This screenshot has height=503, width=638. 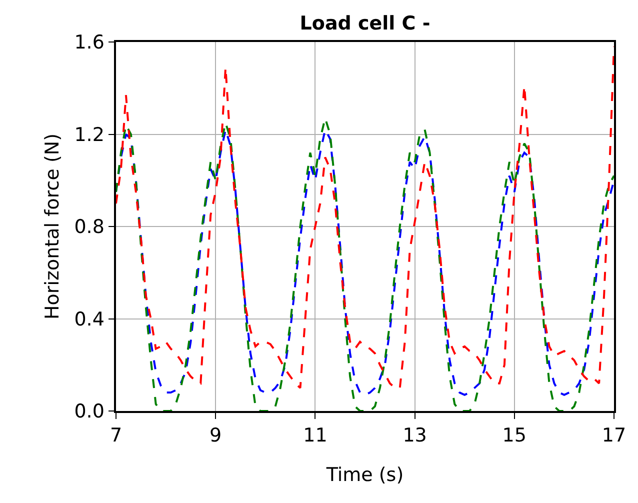 I want to click on y-tick-label: 0.8, so click(x=89, y=227).